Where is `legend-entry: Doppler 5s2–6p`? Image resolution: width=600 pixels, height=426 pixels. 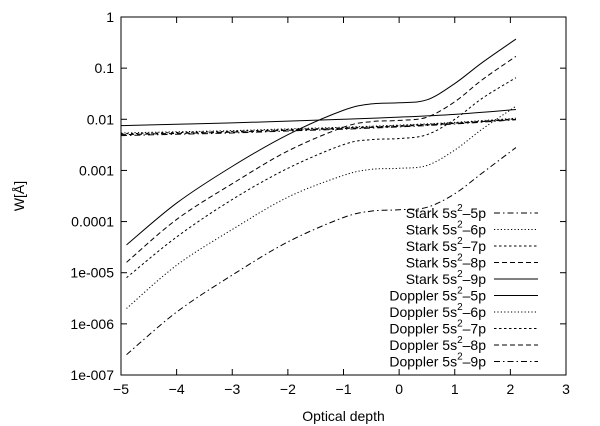
legend-entry: Doppler 5s2–6p is located at coordinates (463, 311).